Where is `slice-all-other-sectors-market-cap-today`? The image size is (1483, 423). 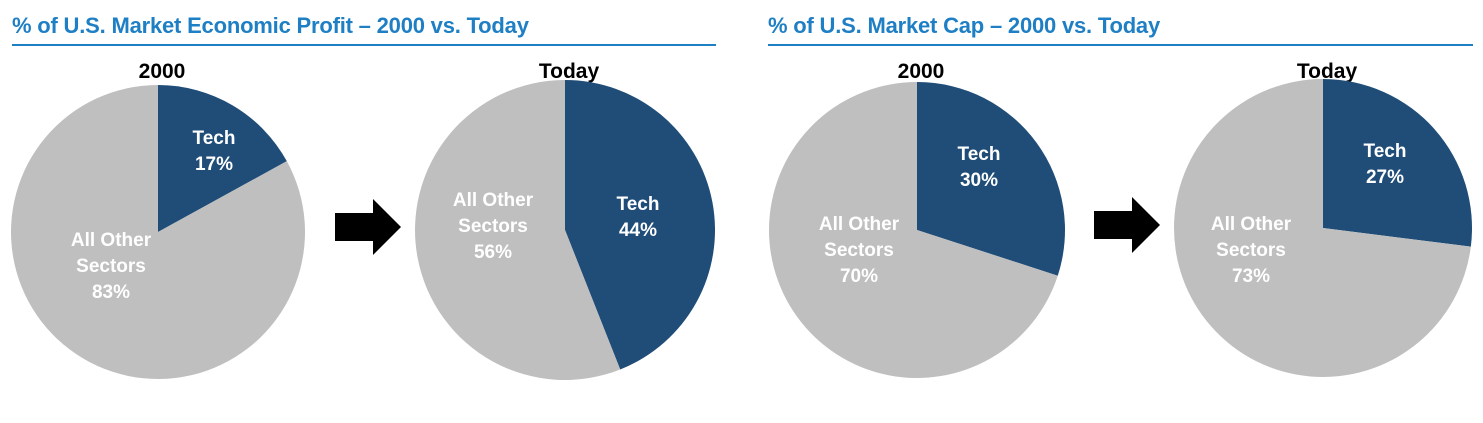
slice-all-other-sectors-market-cap-today is located at coordinates (1322, 228).